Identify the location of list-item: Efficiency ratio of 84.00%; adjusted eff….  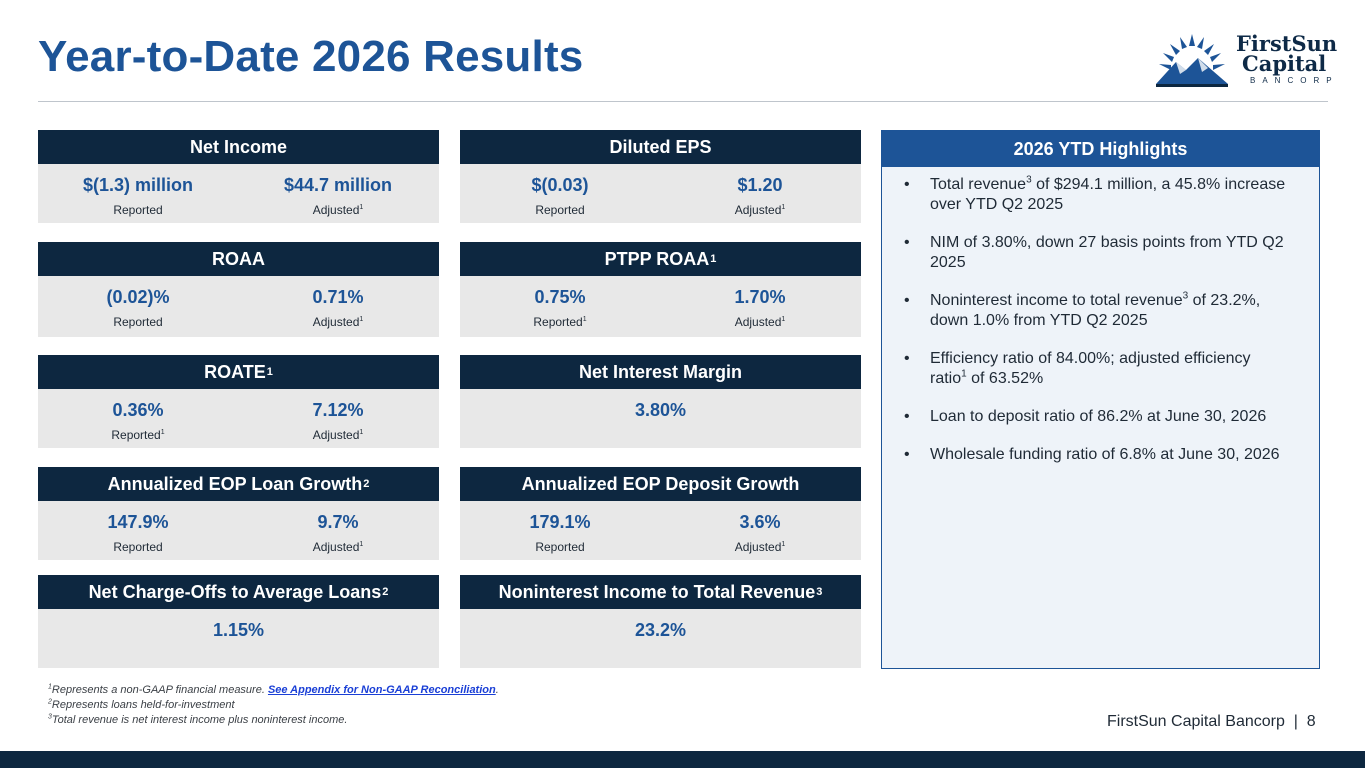
(1097, 369).